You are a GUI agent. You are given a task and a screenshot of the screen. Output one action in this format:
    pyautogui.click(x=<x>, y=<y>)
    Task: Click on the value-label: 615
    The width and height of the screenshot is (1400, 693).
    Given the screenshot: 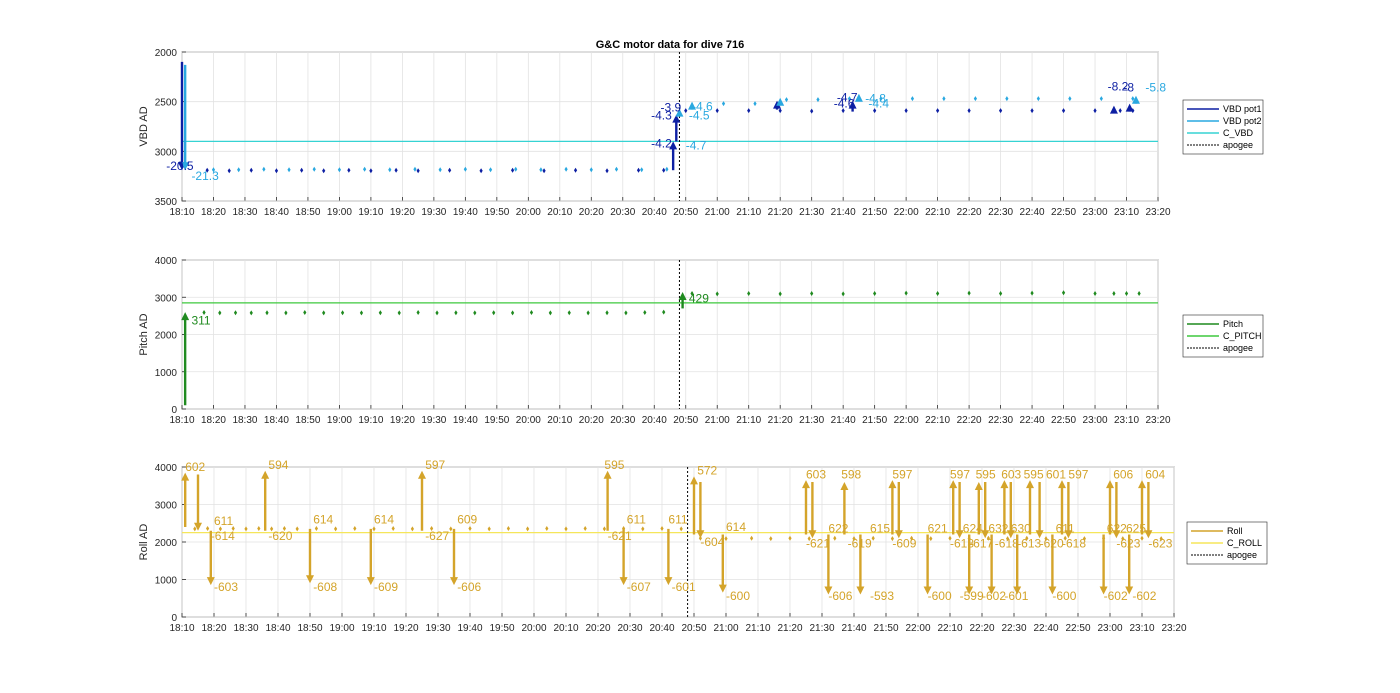 What is the action you would take?
    pyautogui.click(x=880, y=529)
    